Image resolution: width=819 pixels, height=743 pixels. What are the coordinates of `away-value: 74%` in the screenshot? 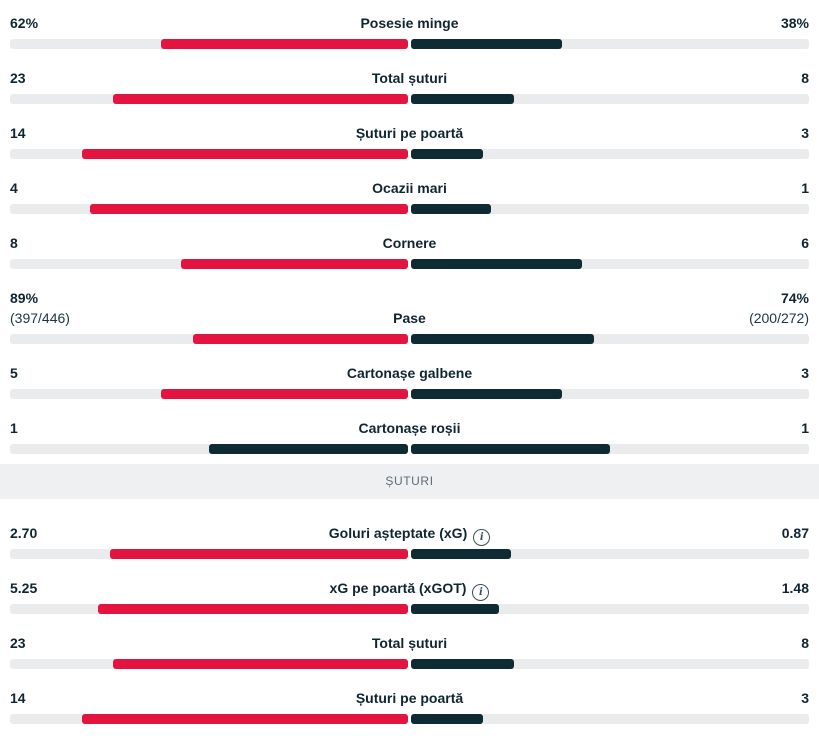 It's located at (794, 298).